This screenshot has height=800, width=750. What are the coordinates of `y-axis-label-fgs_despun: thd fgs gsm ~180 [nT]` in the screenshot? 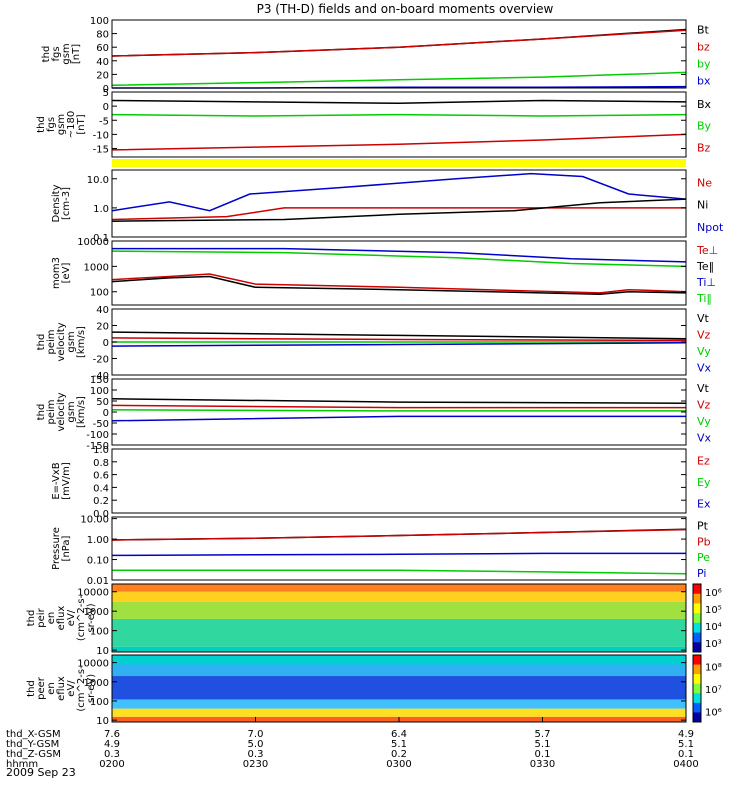 It's located at (61, 124).